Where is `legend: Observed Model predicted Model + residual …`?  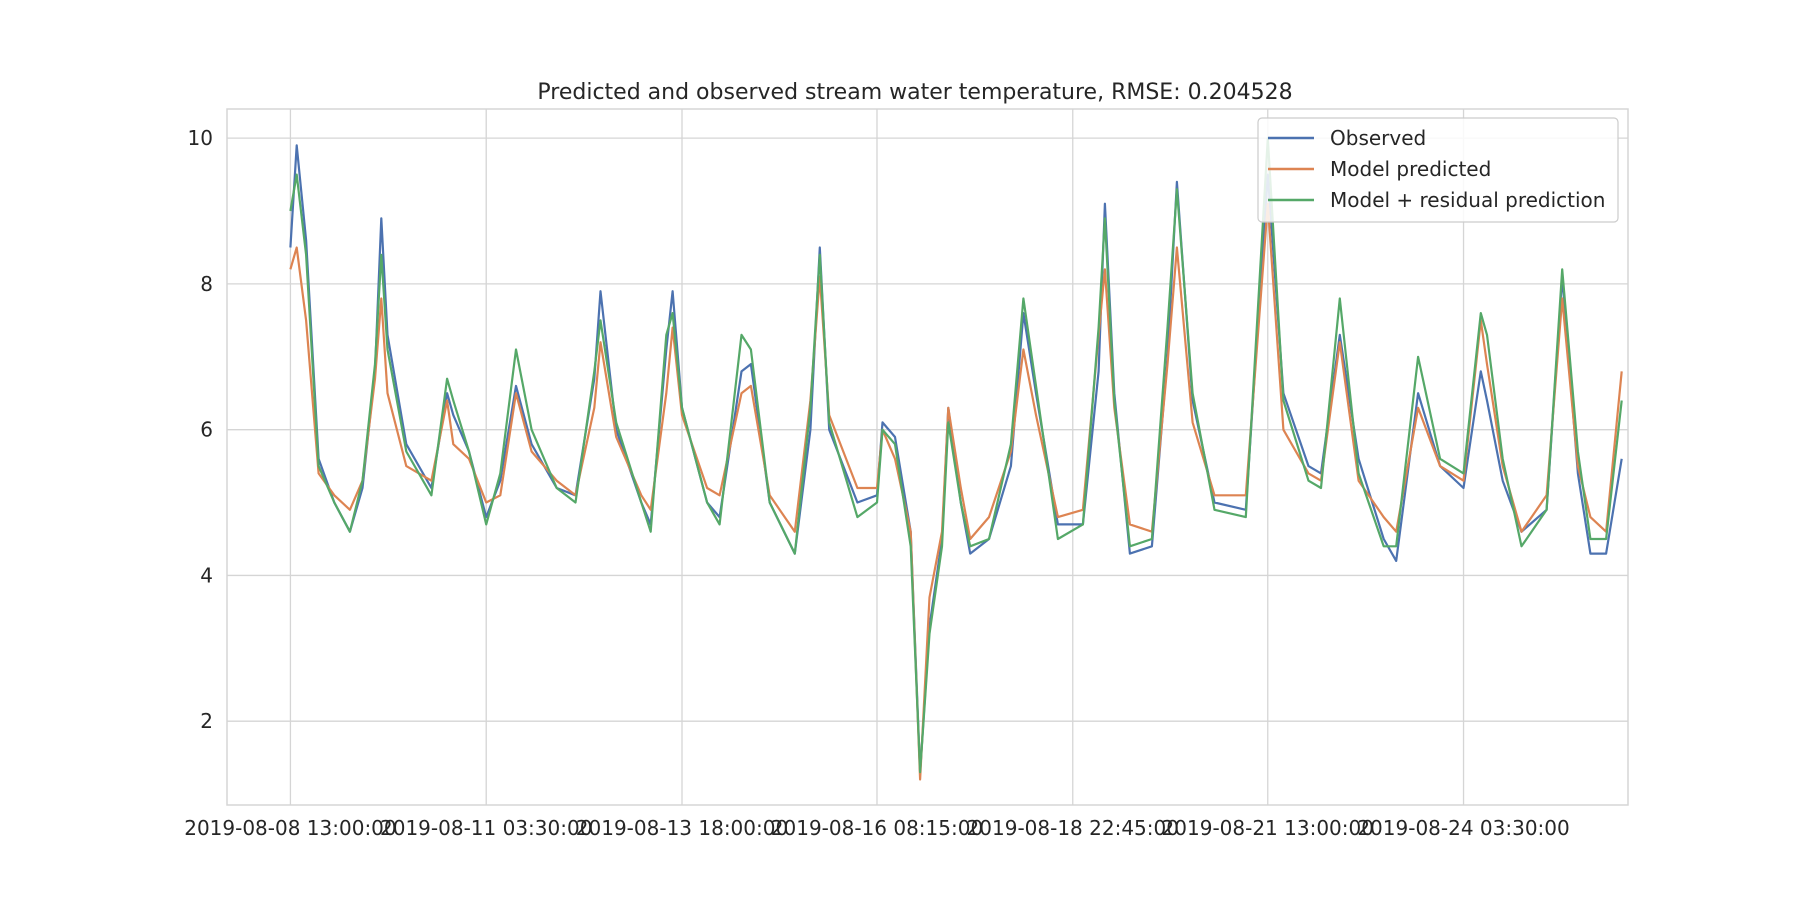
legend: Observed Model predicted Model + residual … is located at coordinates (1438, 170).